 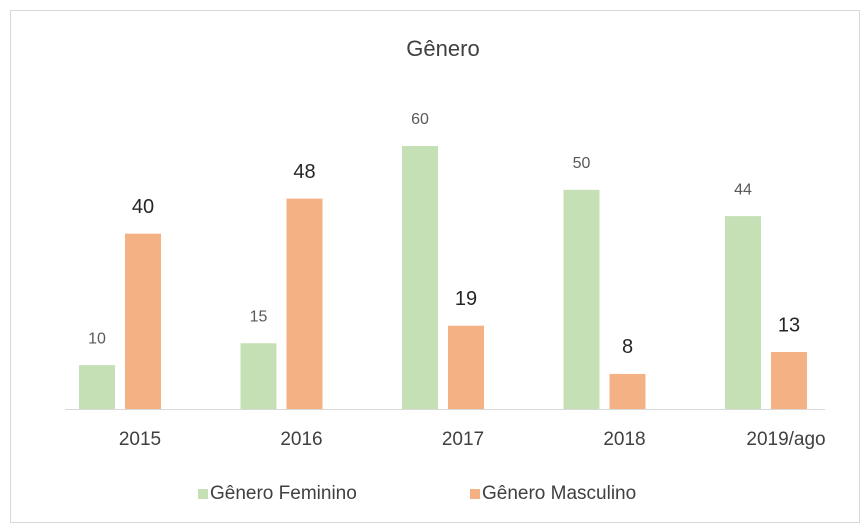 I want to click on x-tick-label: 2016, so click(x=301, y=439).